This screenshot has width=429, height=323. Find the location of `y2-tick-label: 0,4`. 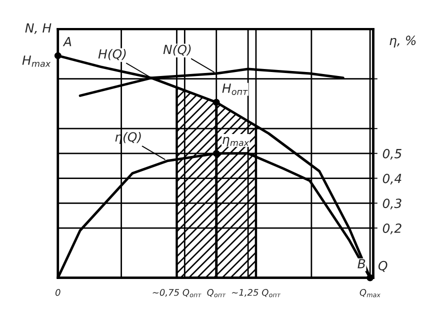

y2-tick-label: 0,4 is located at coordinates (392, 179).